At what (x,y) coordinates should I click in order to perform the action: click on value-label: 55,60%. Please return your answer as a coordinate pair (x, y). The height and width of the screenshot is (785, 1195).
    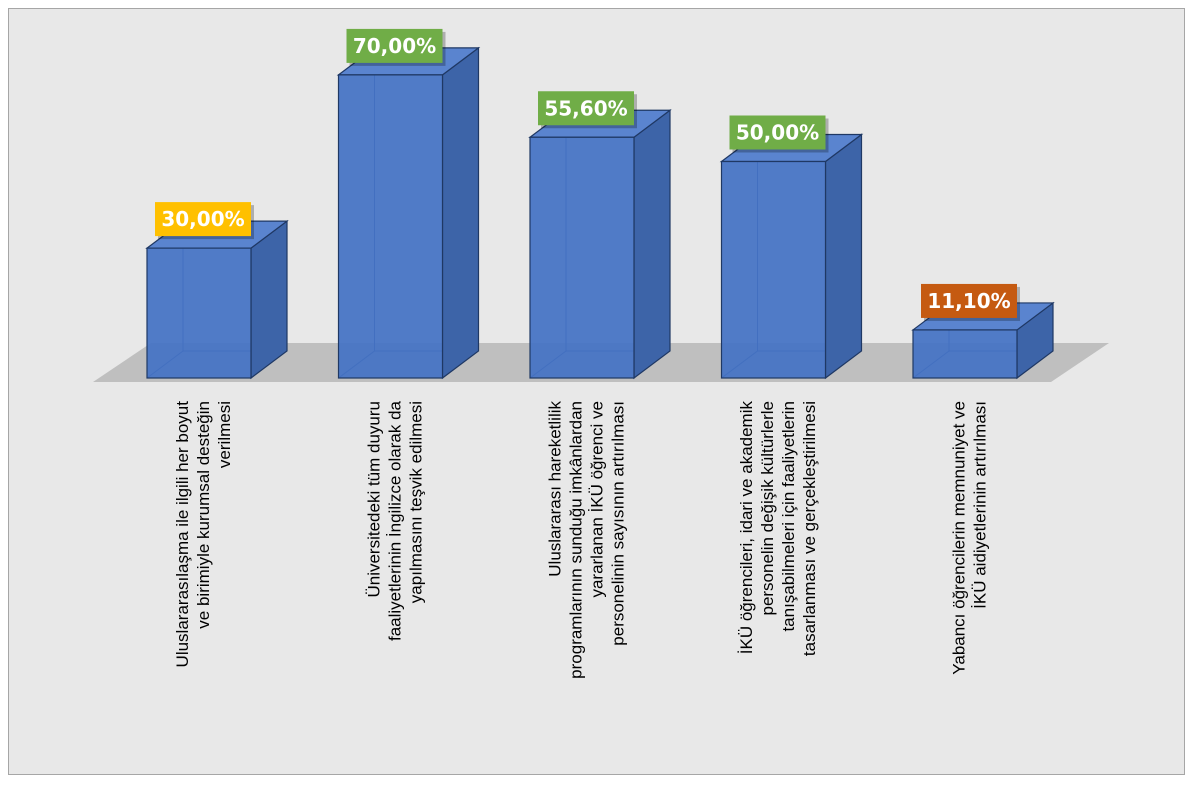
    Looking at the image, I should click on (585, 108).